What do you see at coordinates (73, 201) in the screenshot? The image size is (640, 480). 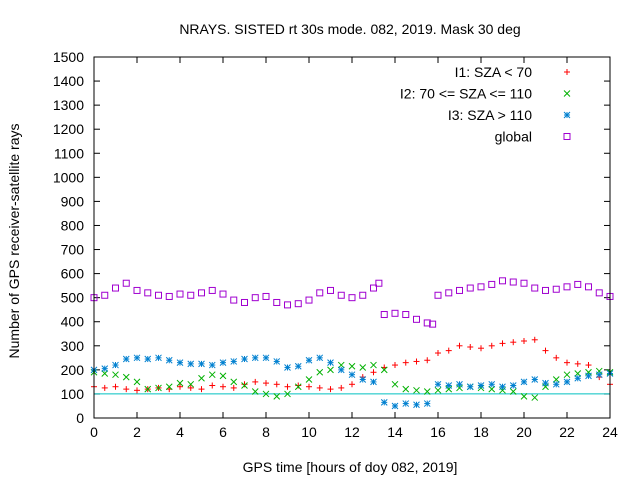 I see `y-tick-label: 900` at bounding box center [73, 201].